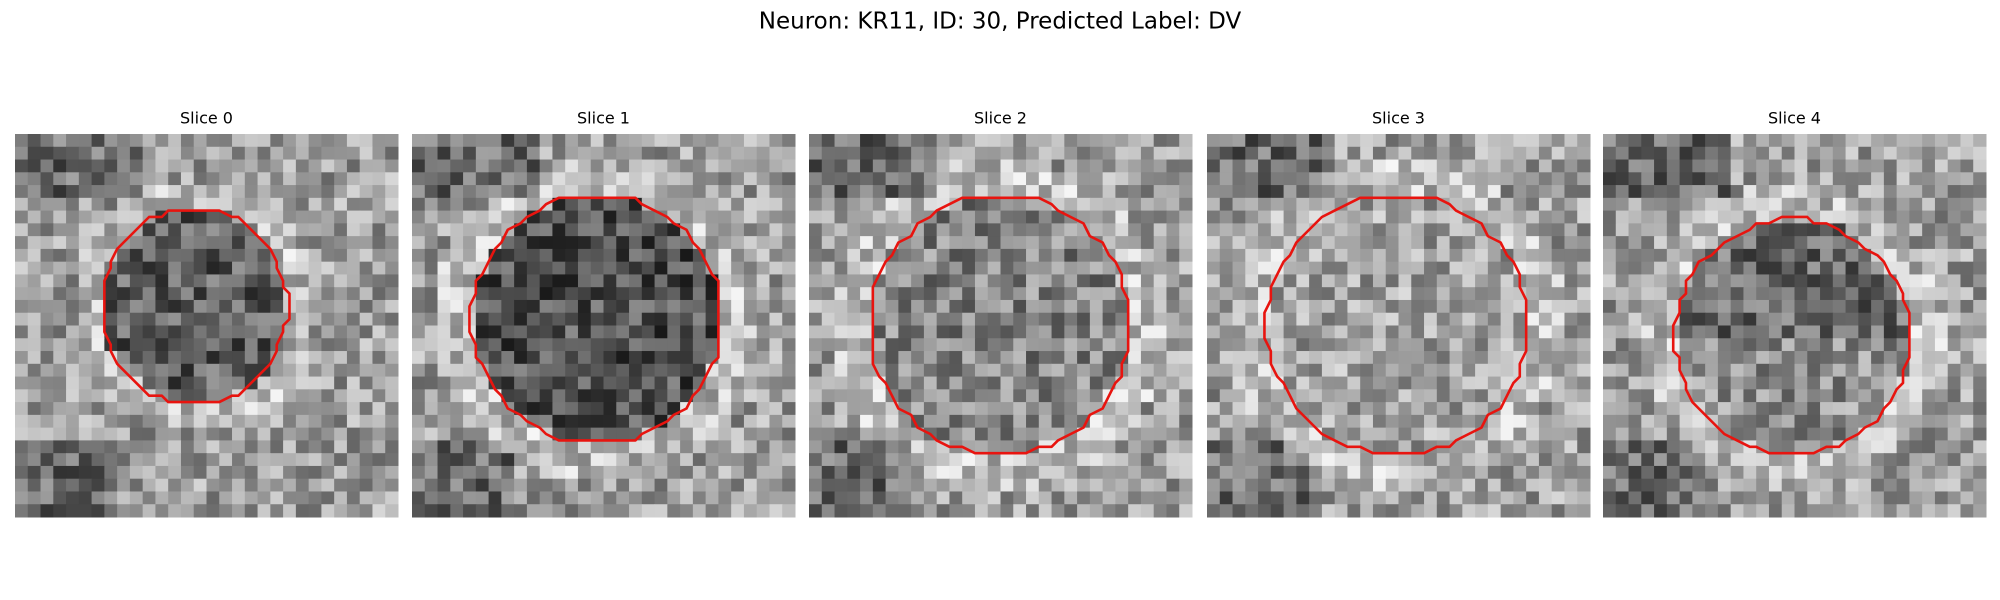 This screenshot has width=2000, height=600. What do you see at coordinates (594, 319) in the screenshot?
I see `contour` at bounding box center [594, 319].